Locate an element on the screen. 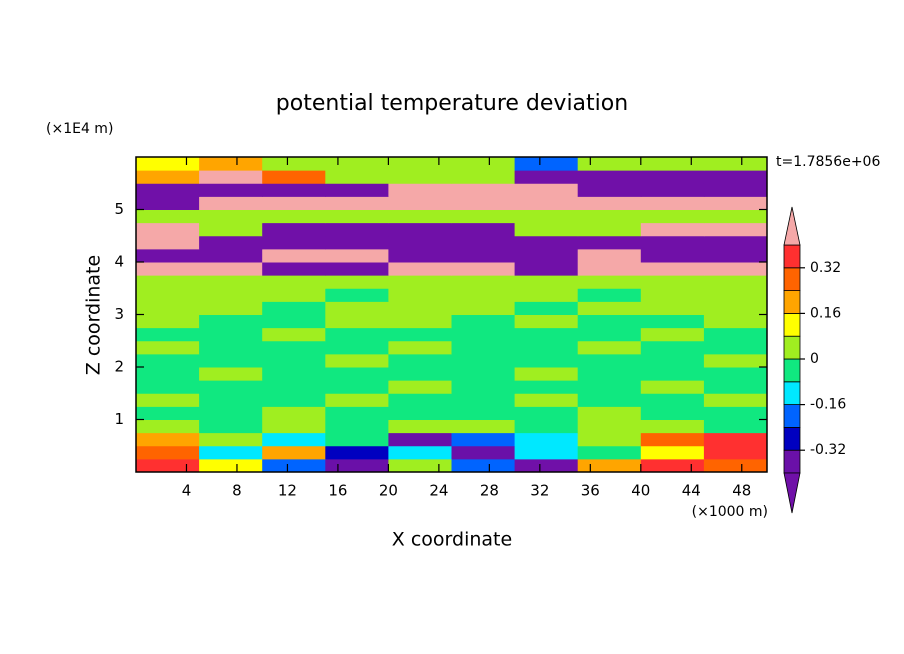 Image resolution: width=904 pixels, height=654 pixels. x-tick-label: 16 is located at coordinates (337, 491).